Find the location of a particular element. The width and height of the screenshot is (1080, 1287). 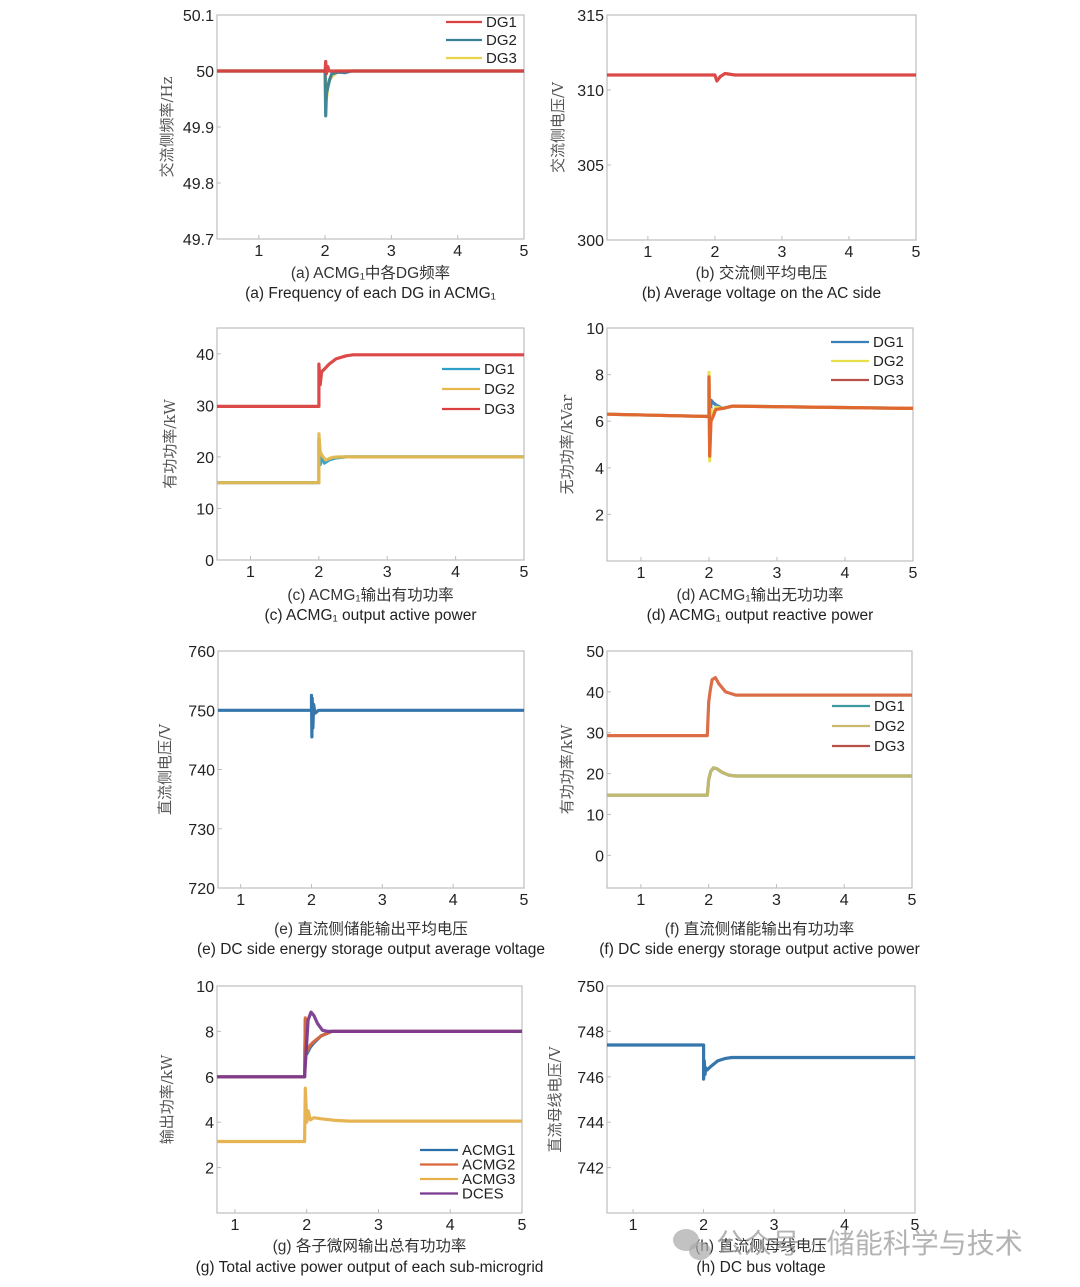

caption-chinese: (e) 直流侧储能输出平均电压 is located at coordinates (371, 929).